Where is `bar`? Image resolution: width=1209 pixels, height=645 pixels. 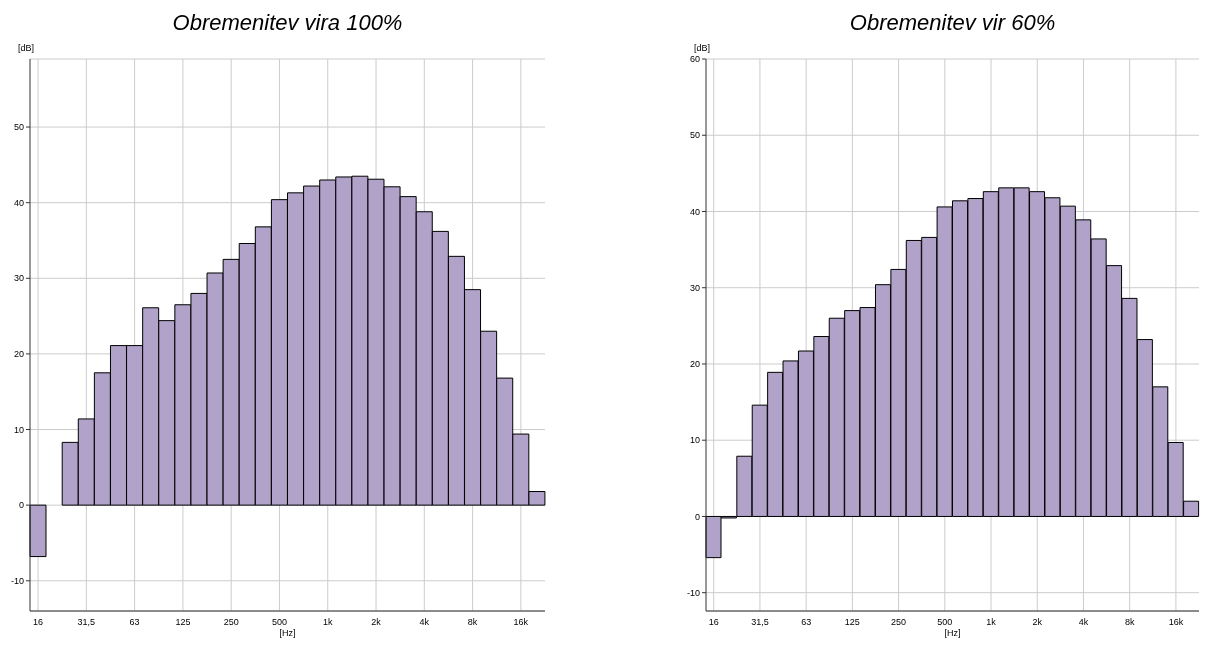
bar is located at coordinates (38, 531).